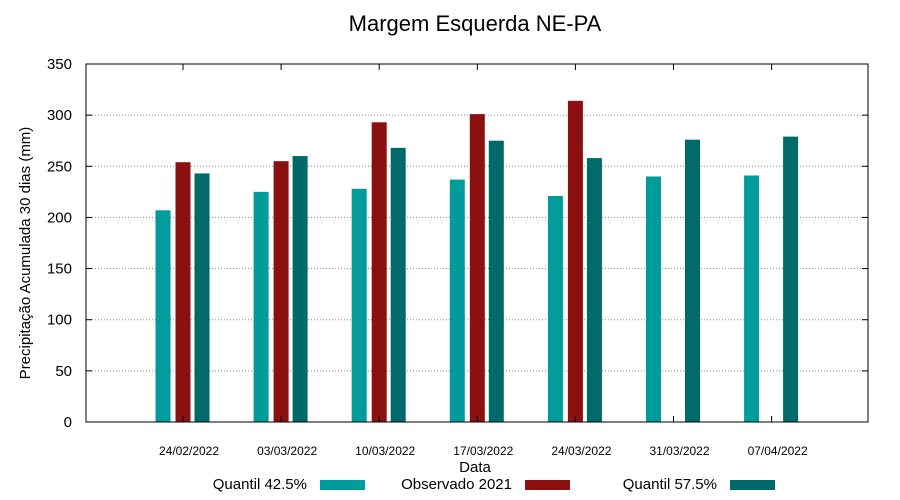 The width and height of the screenshot is (900, 500). I want to click on legend-label: Observado 2021, so click(456, 484).